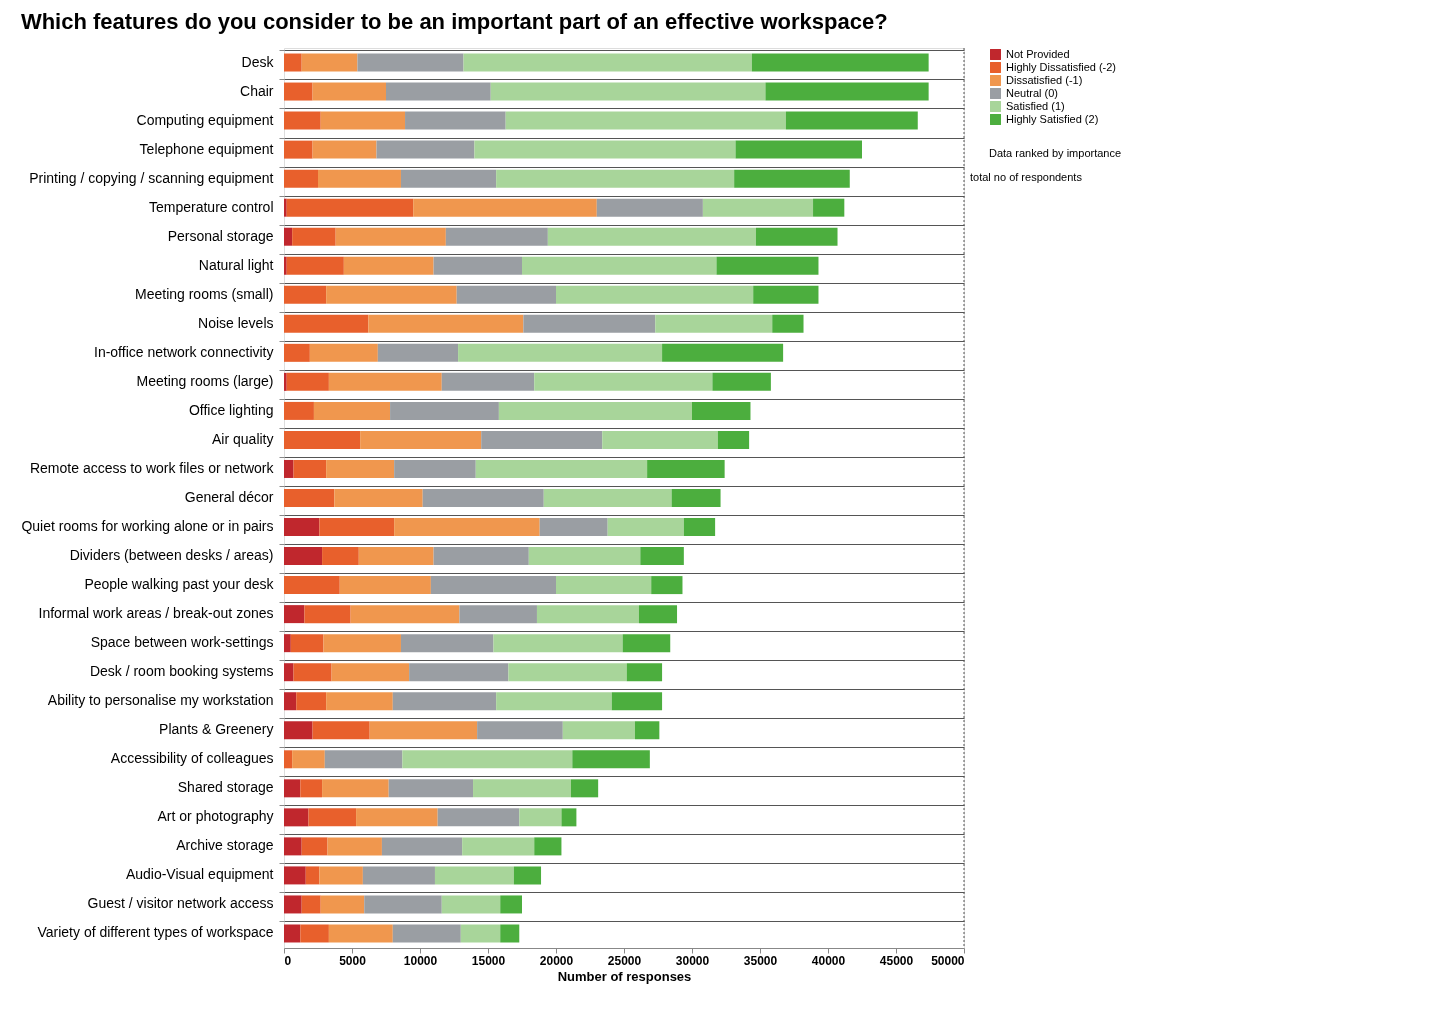 The height and width of the screenshot is (1030, 1448). Describe the element at coordinates (1052, 118) in the screenshot. I see `legend-label: Highly Satisfied (2)` at that location.